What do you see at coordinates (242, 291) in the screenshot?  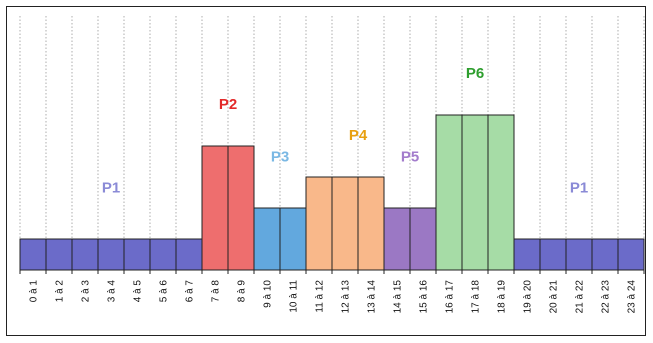 I see `x-tick-label: 8 à 9` at bounding box center [242, 291].